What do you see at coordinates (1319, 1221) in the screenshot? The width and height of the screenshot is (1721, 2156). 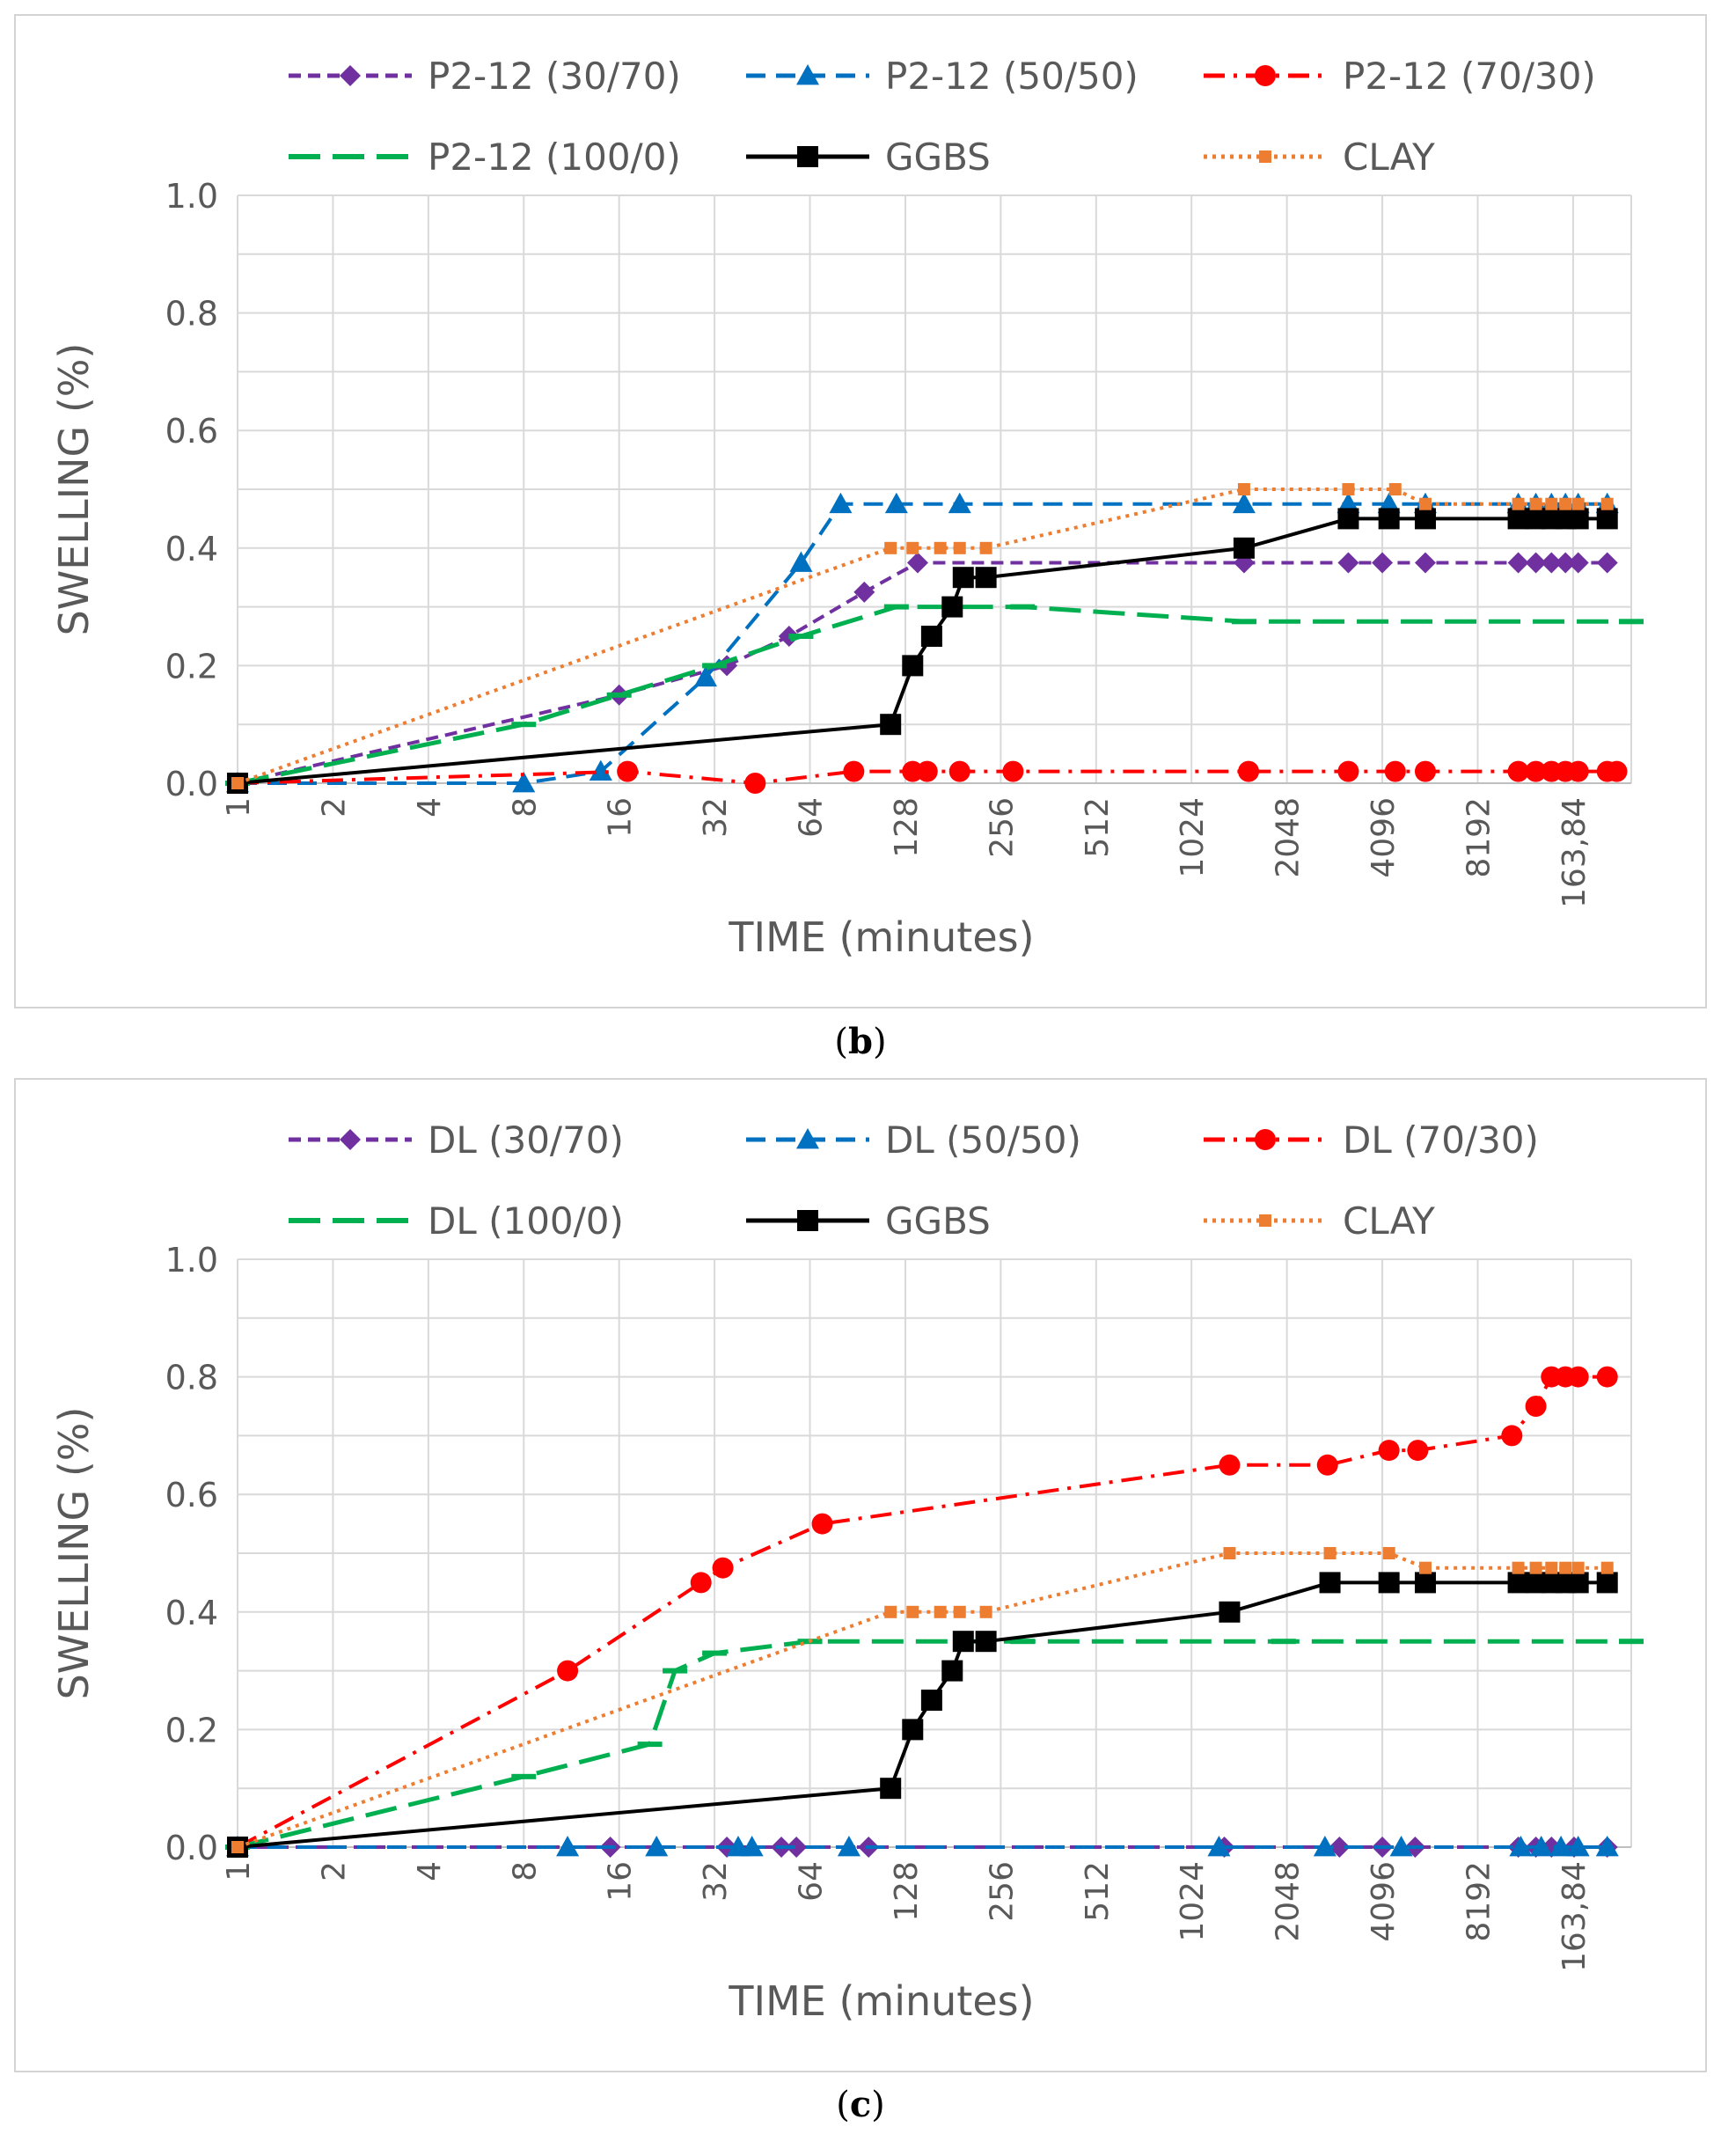 I see `chart-c-legend-item: CLAY` at bounding box center [1319, 1221].